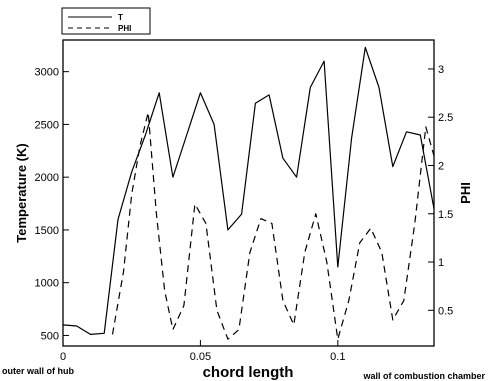 This screenshot has width=489, height=381. Describe the element at coordinates (38, 371) in the screenshot. I see `annotation-left: outer wall of hub` at that location.